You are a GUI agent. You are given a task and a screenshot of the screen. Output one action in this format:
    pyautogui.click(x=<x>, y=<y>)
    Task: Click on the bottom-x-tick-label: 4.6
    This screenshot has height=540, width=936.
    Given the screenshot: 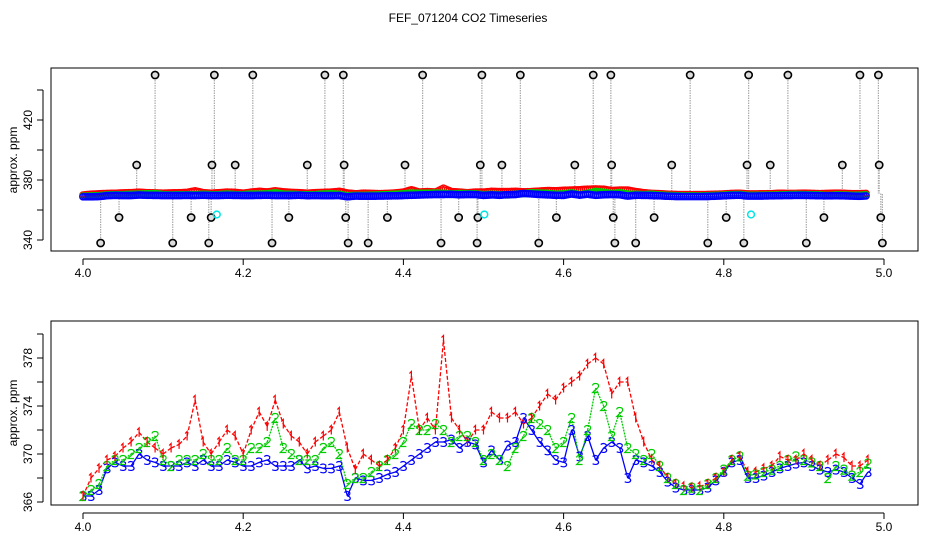 What is the action you would take?
    pyautogui.click(x=563, y=527)
    